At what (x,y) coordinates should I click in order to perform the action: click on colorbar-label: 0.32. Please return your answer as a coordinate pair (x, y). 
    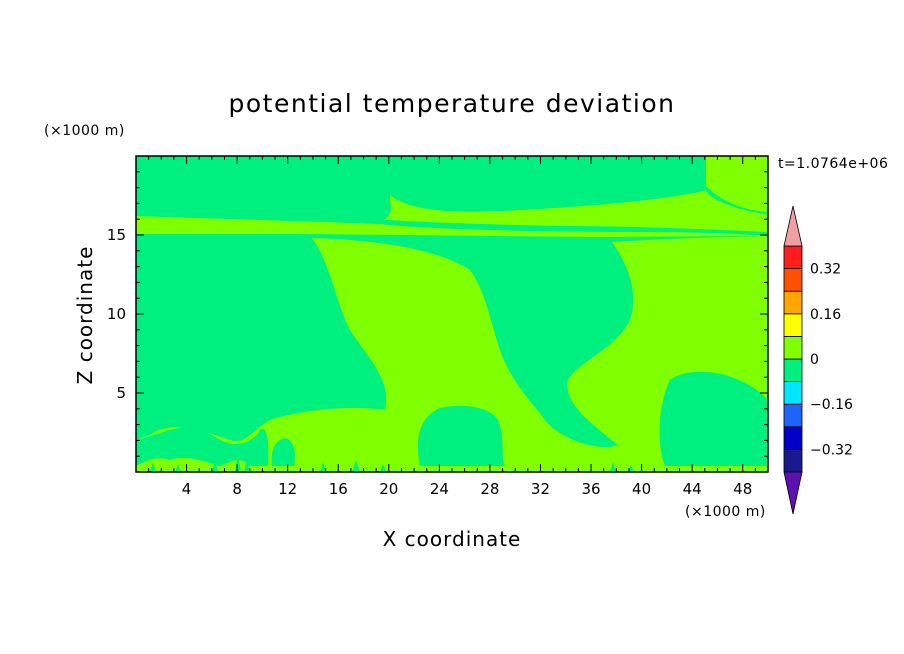
    Looking at the image, I should click on (825, 270).